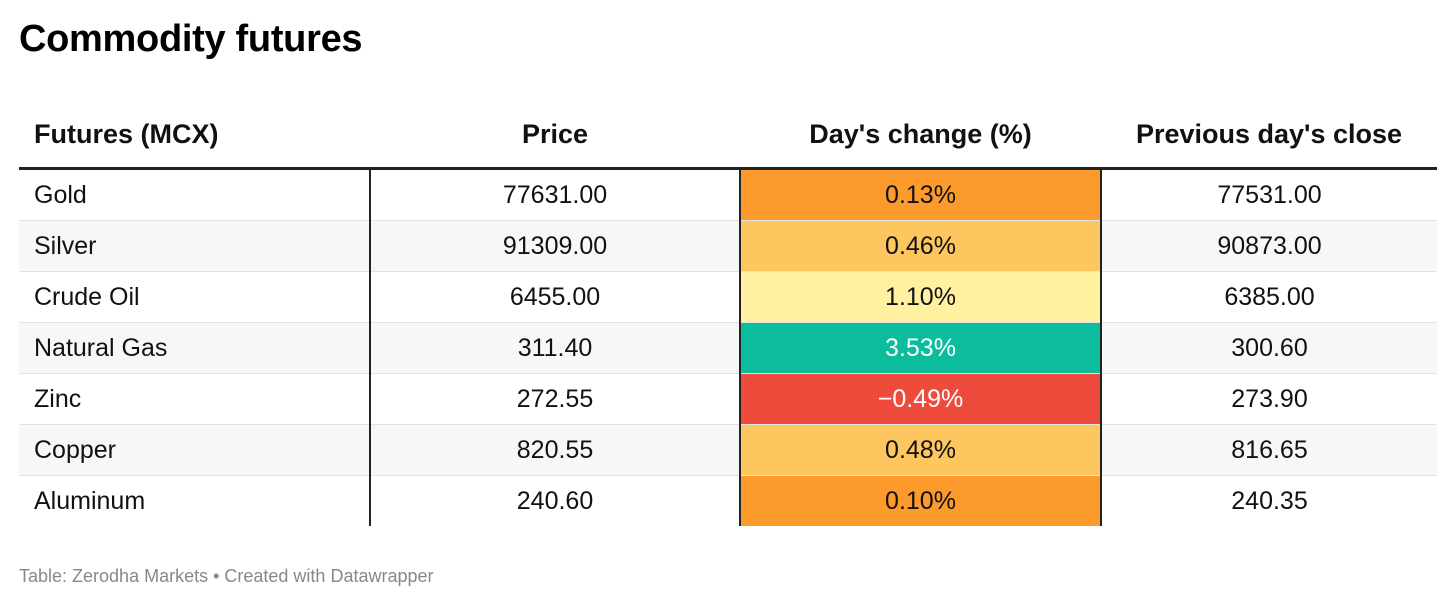  What do you see at coordinates (920, 450) in the screenshot?
I see `cell-day-change: 0.48%` at bounding box center [920, 450].